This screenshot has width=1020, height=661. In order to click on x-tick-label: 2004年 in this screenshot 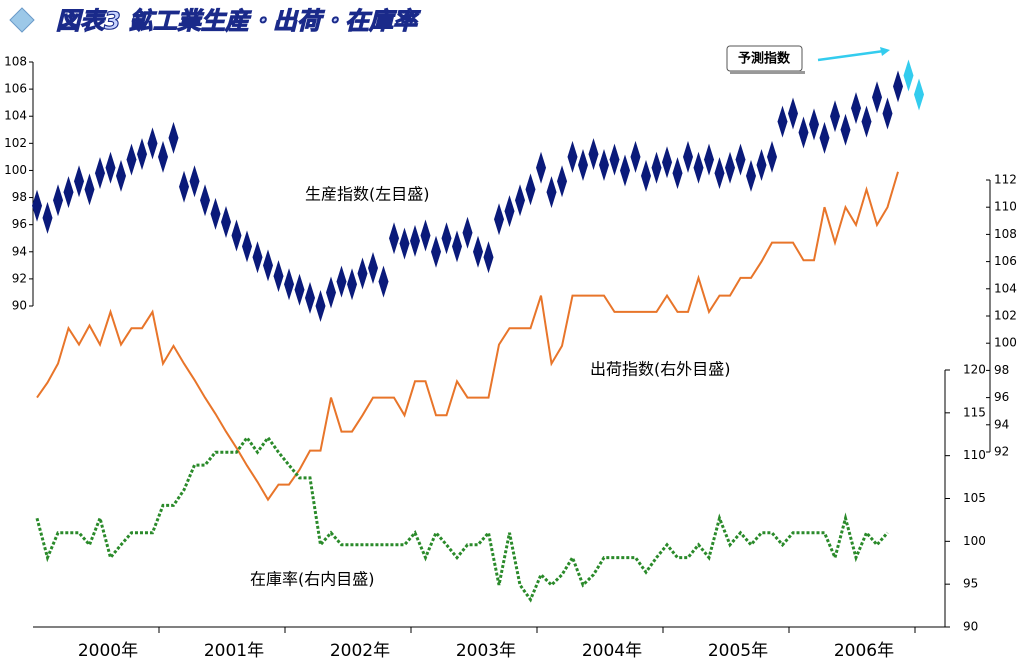, I will do `click(612, 651)`.